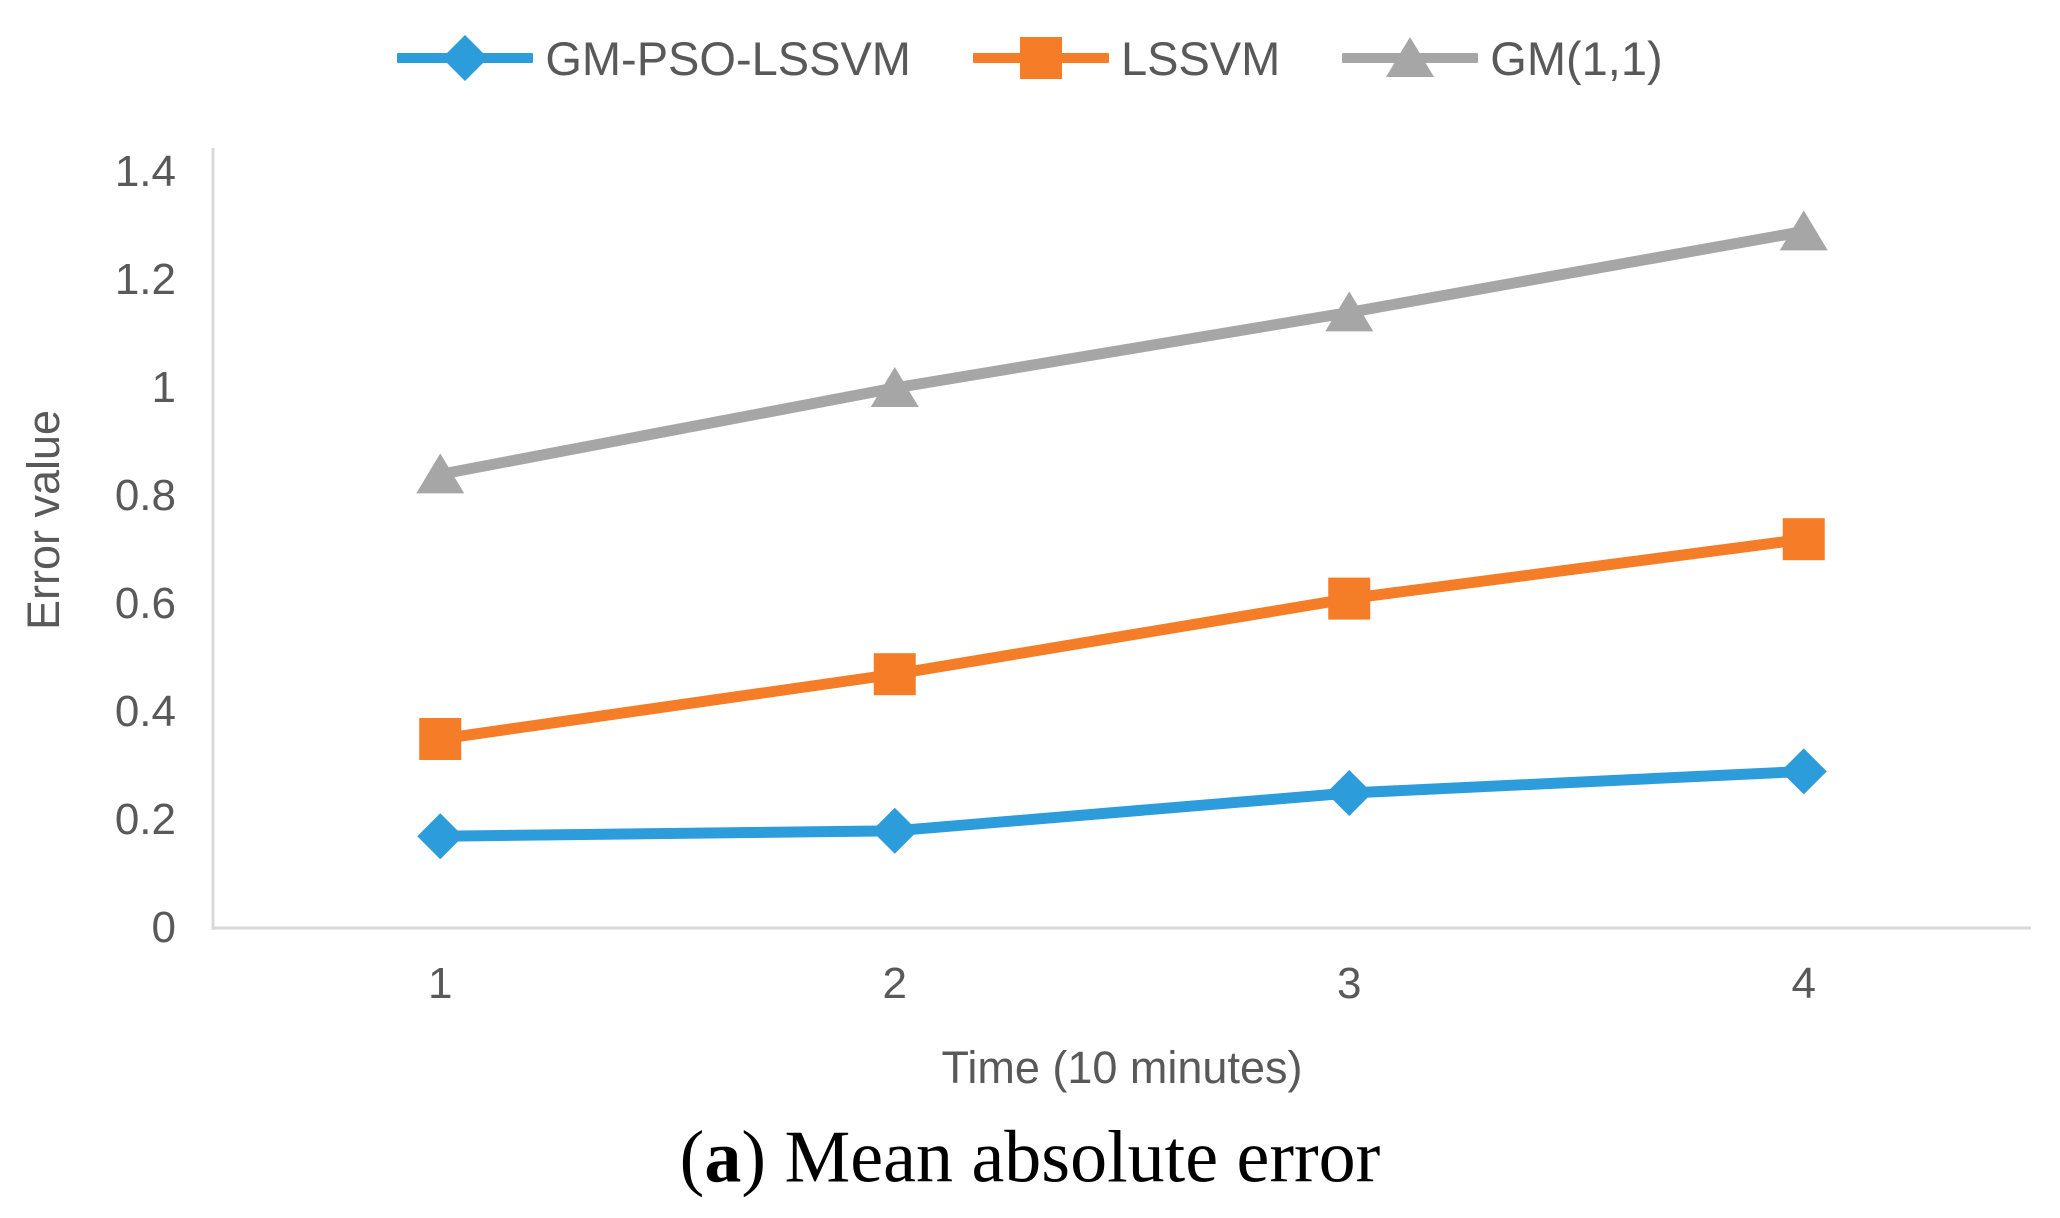  Describe the element at coordinates (465, 58) in the screenshot. I see `diamond-marker-icon` at that location.